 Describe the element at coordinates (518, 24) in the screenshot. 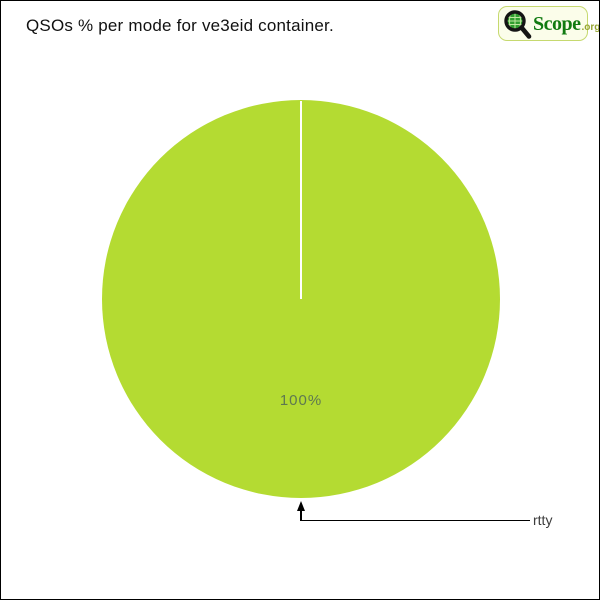

I see `magnifier-globe-icon` at that location.